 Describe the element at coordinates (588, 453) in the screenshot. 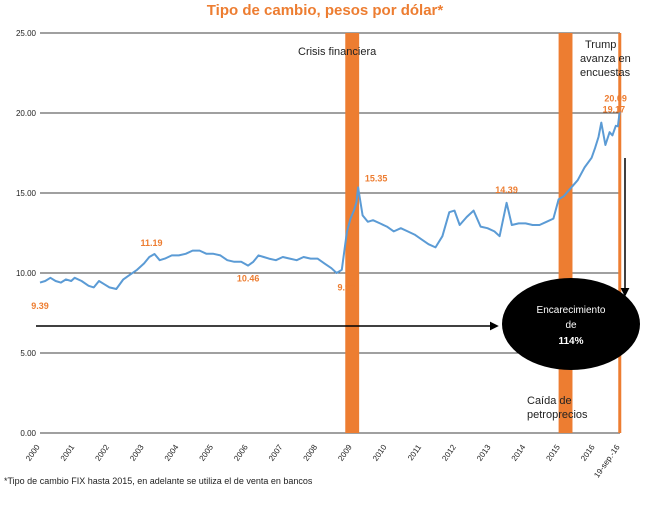

I see `x-tick-label: 2016` at that location.